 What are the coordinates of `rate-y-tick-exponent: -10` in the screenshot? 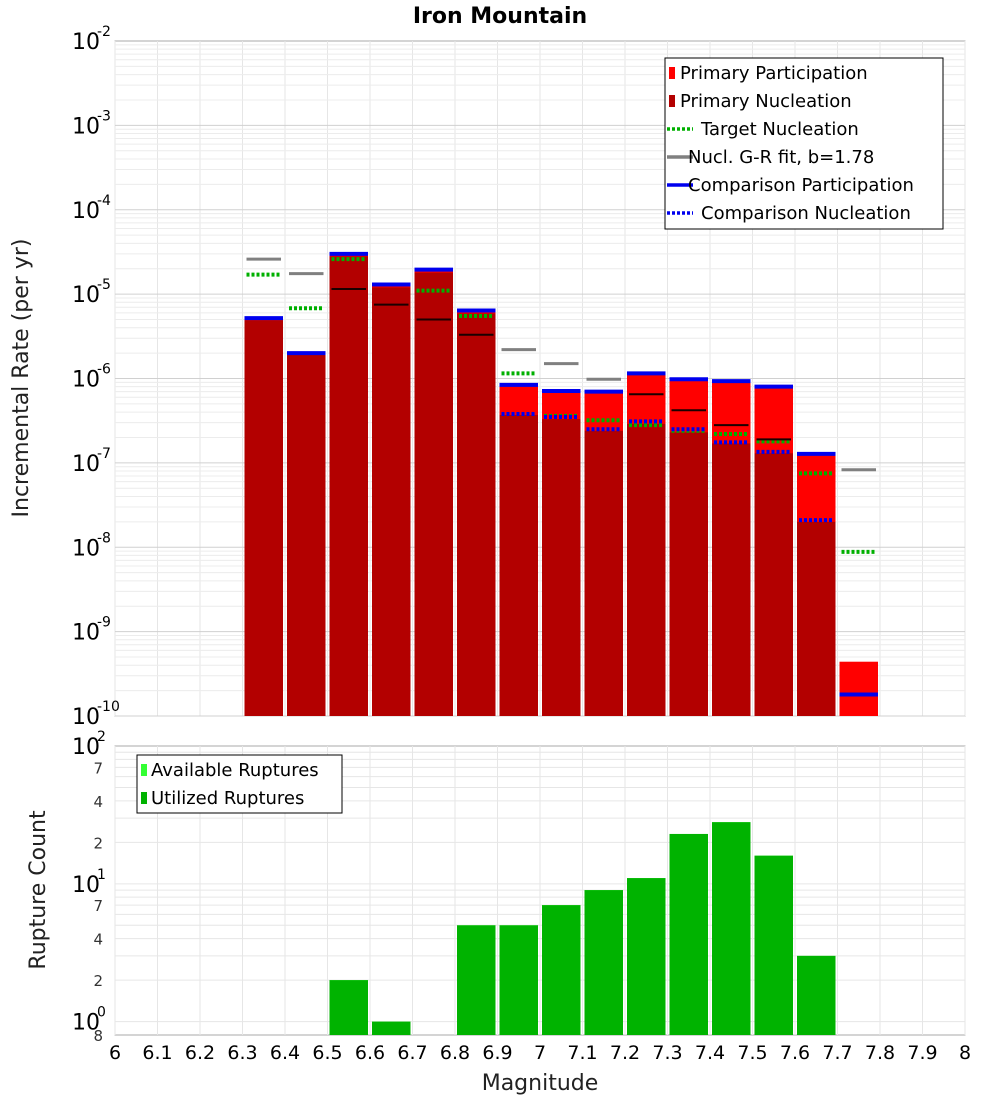 It's located at (108, 707).